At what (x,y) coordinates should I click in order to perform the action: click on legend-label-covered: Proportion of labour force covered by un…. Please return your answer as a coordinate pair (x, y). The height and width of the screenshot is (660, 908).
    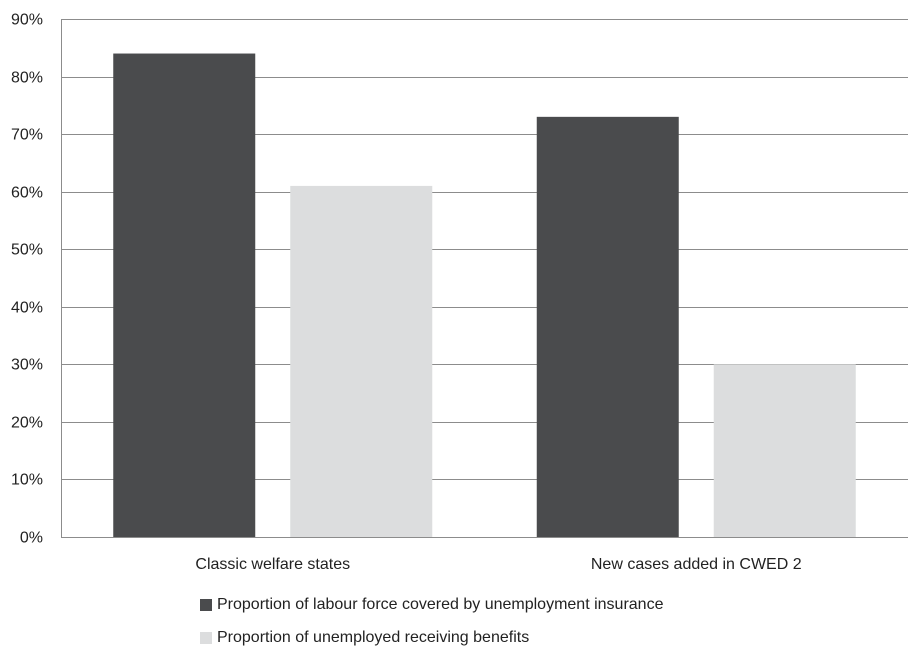
    Looking at the image, I should click on (440, 604).